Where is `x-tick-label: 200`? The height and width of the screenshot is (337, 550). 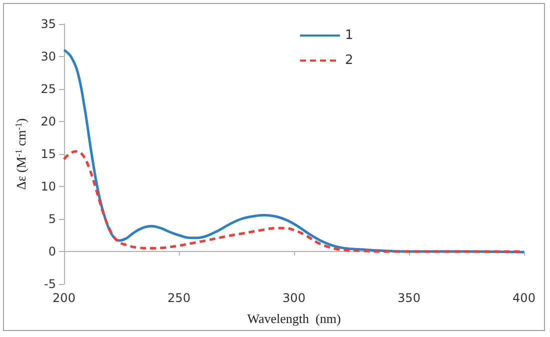
x-tick-label: 200 is located at coordinates (64, 298).